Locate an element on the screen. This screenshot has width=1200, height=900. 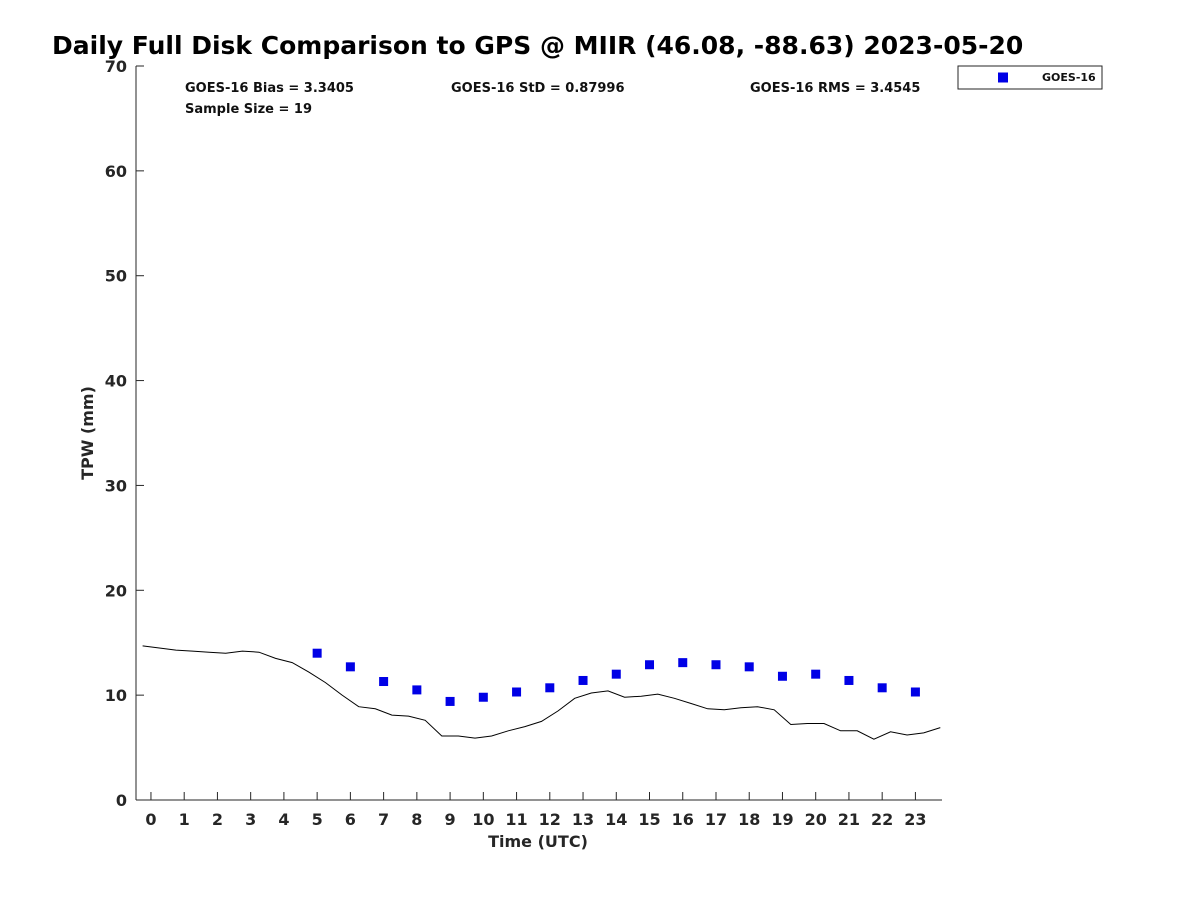
x-tick-label: 14 is located at coordinates (616, 819).